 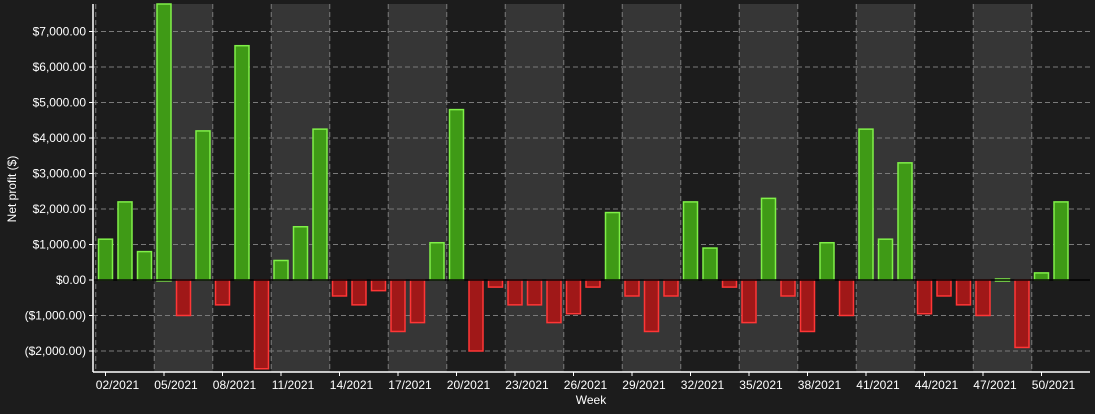 I want to click on y-tick-label: $0.00, so click(x=71, y=280).